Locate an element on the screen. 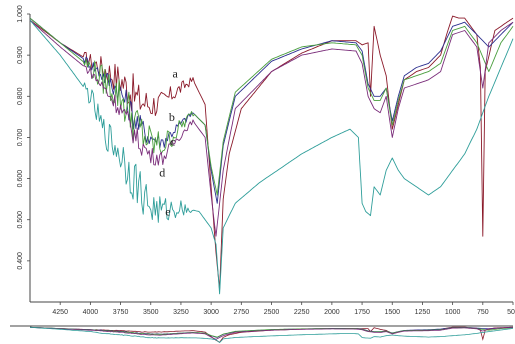  x-tick-label: 2000 is located at coordinates (332, 312).